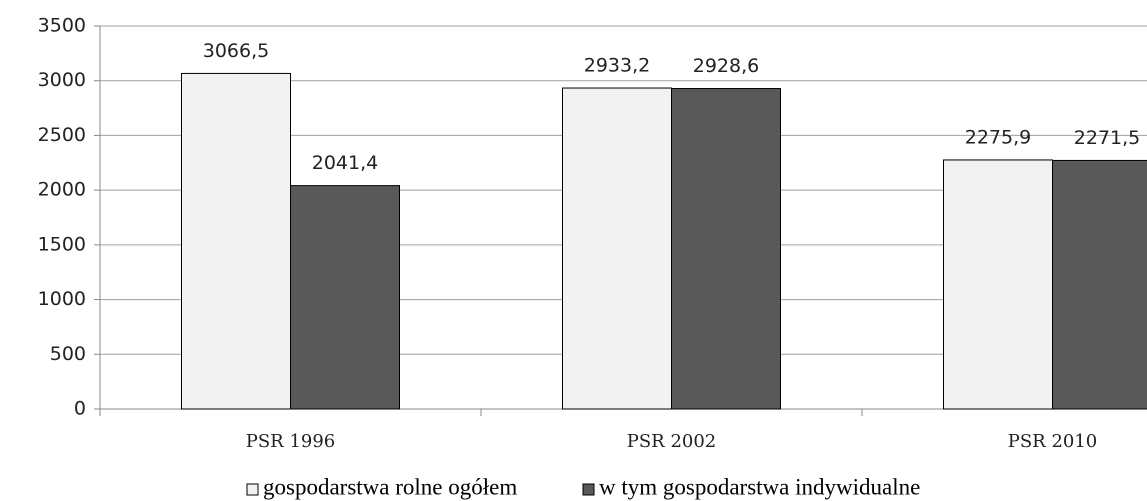  What do you see at coordinates (62, 299) in the screenshot?
I see `y-tick-label: 1000` at bounding box center [62, 299].